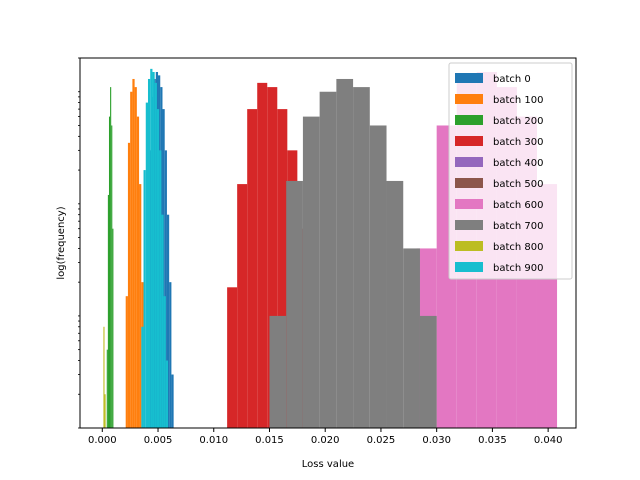 Image resolution: width=640 pixels, height=480 pixels. I want to click on legend-label-6: batch 600, so click(518, 205).